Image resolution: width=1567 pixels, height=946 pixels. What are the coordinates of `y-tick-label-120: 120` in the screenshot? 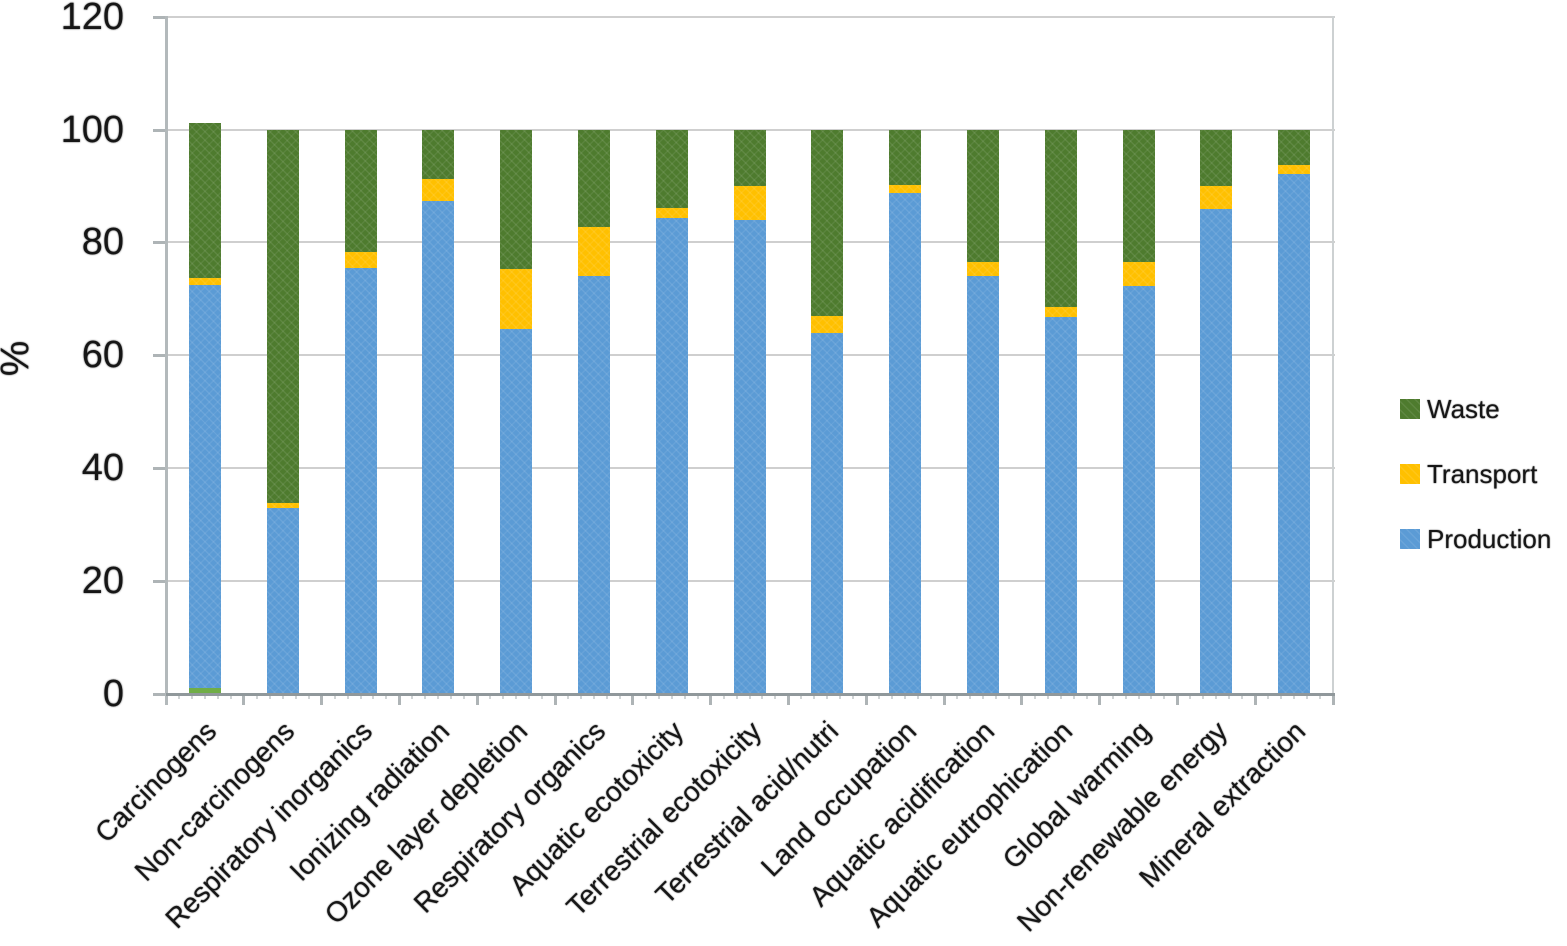 It's located at (92, 19).